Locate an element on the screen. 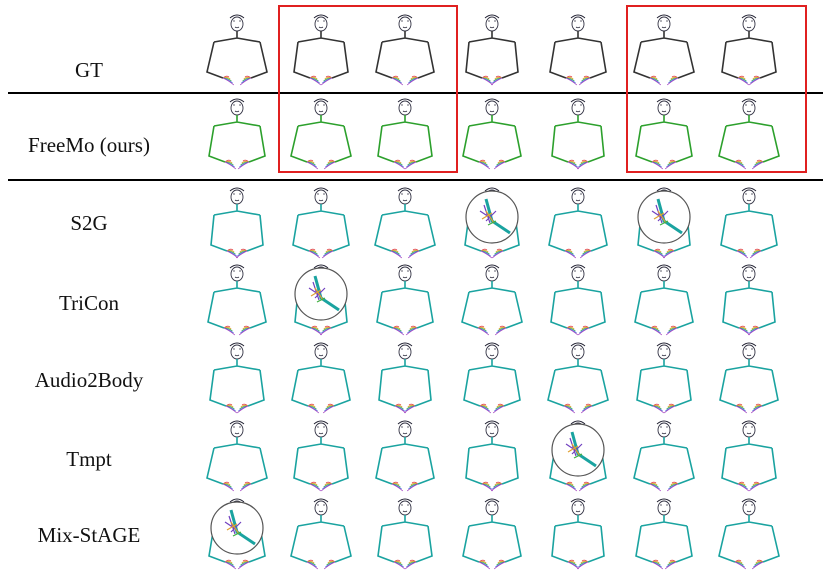  row-label-audio2body: Audio2Body is located at coordinates (89, 380).